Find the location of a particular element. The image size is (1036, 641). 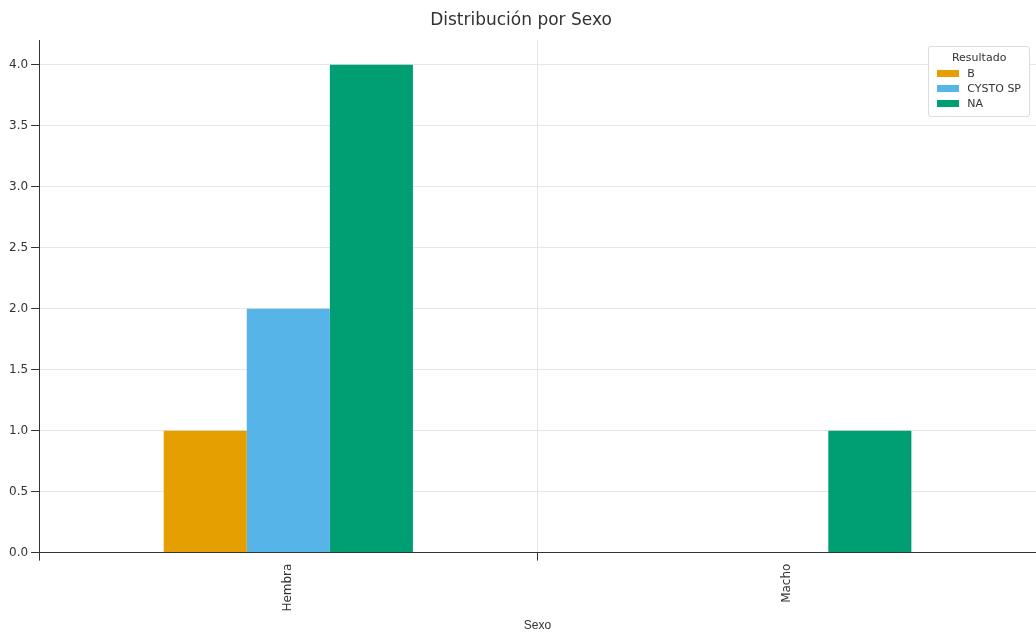

y-tick-label: 2.5 is located at coordinates (18, 246).